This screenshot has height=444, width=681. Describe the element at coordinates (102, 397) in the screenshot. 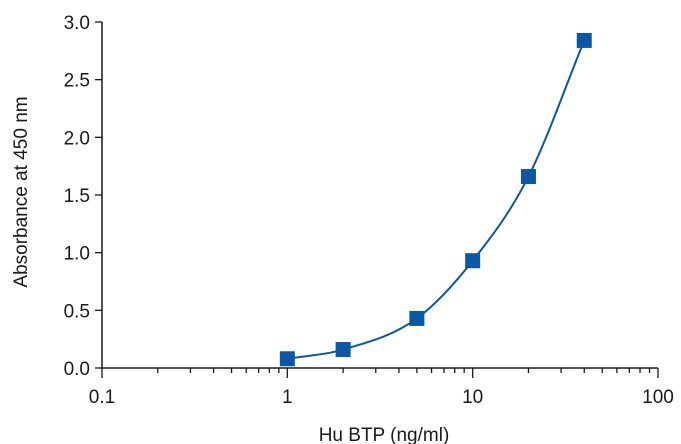

I see `x-tick-label: 0.1` at that location.